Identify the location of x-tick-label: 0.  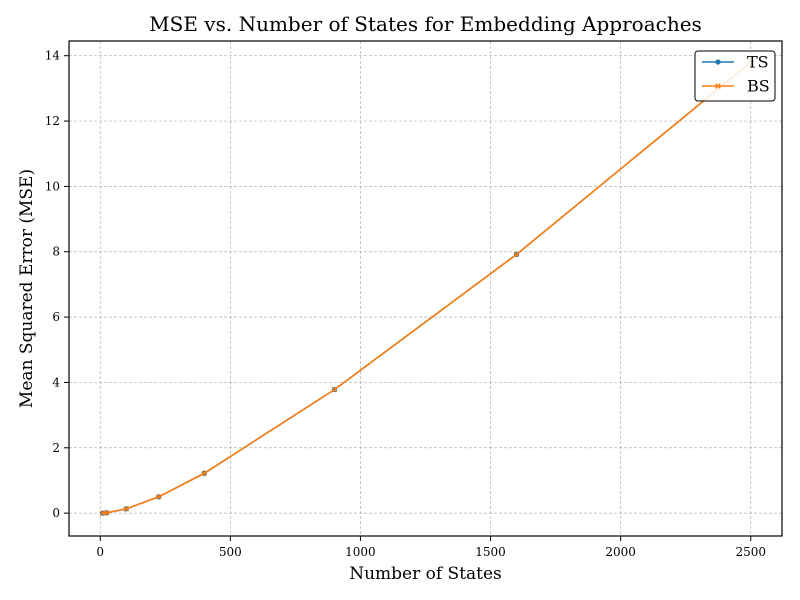
(100, 552).